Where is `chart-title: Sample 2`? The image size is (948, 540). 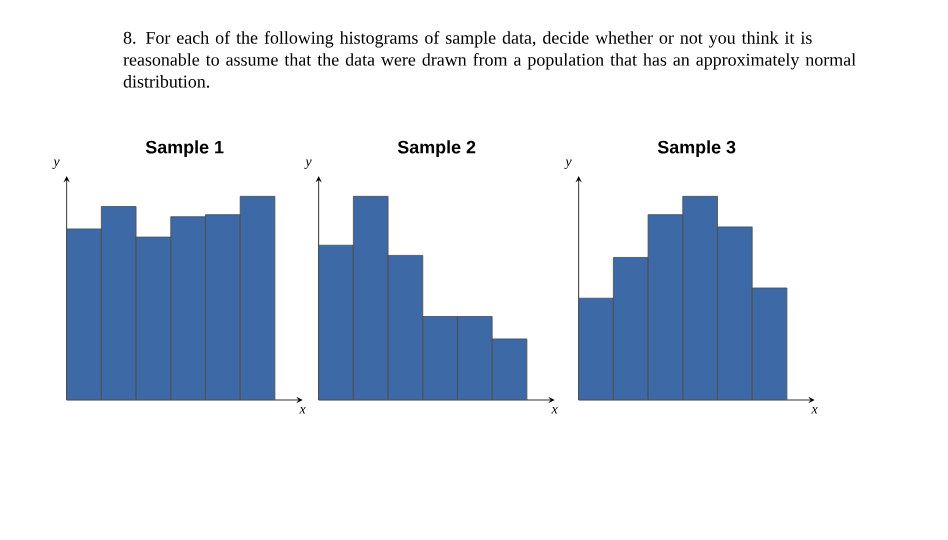
chart-title: Sample 2 is located at coordinates (436, 148).